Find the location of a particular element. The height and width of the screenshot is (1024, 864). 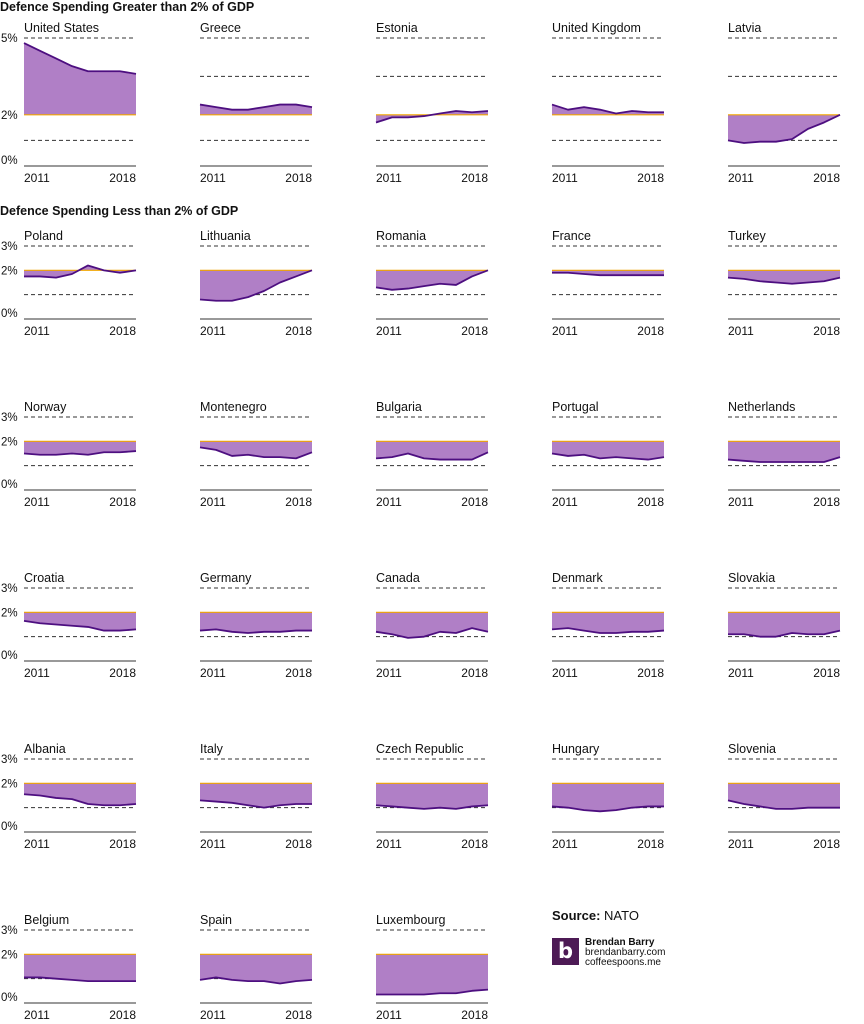

country-name: Lithuania is located at coordinates (225, 236).